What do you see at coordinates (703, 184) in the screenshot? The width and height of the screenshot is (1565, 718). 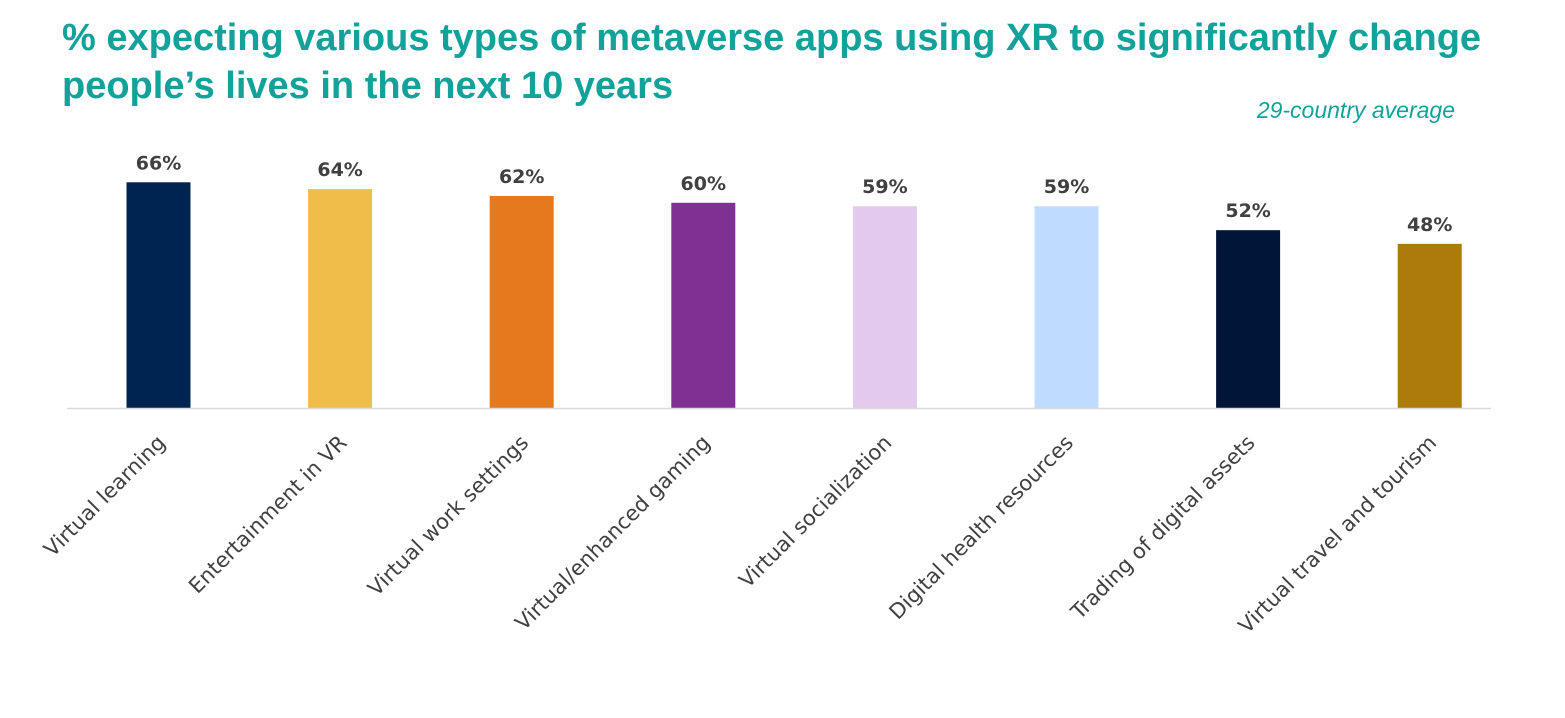 I see `value-label-3: 60%` at bounding box center [703, 184].